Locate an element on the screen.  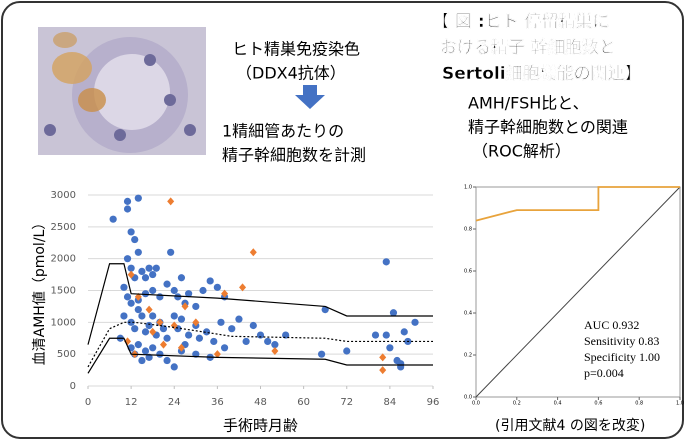
x-tick-label: 36 is located at coordinates (217, 402).